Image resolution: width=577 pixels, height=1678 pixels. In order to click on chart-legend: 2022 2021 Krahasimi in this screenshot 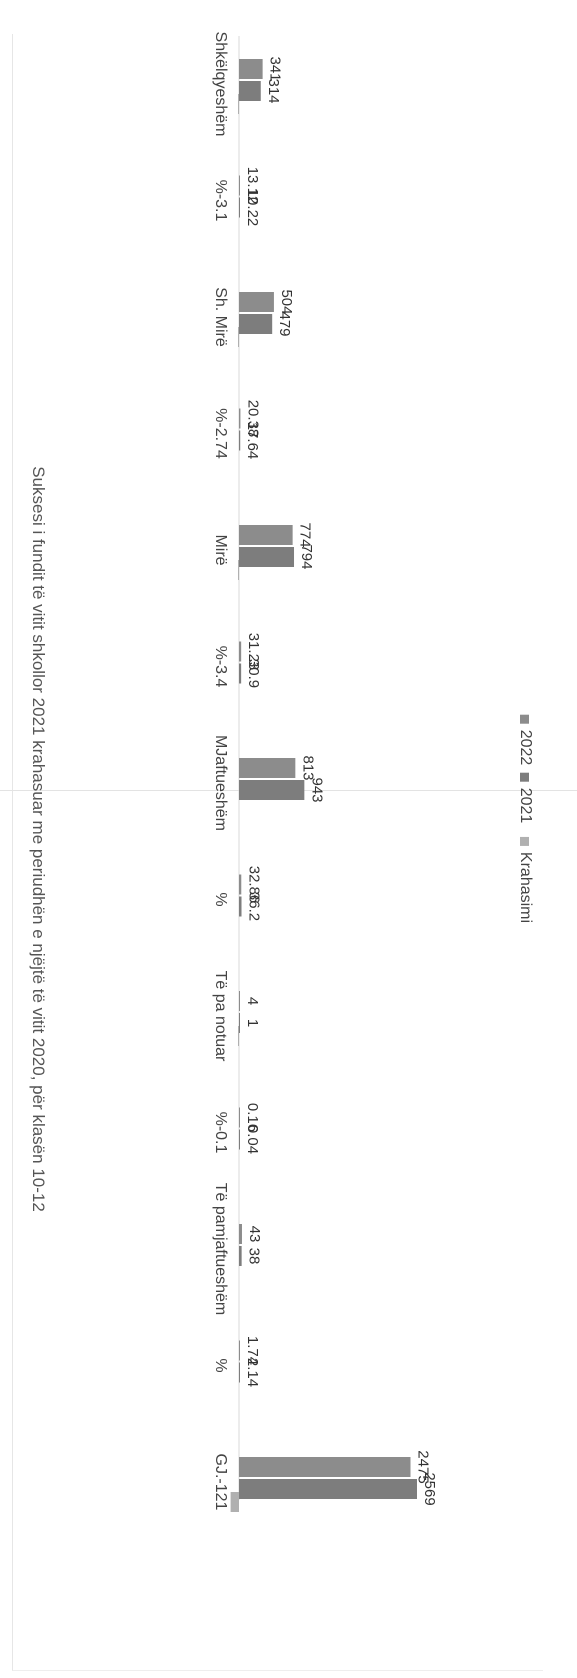, I will do `click(525, 837)`.